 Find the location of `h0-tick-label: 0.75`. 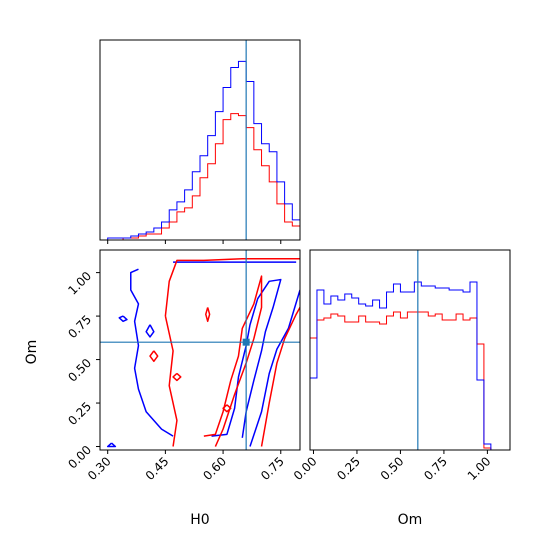

h0-tick-label: 0.75 is located at coordinates (272, 468).